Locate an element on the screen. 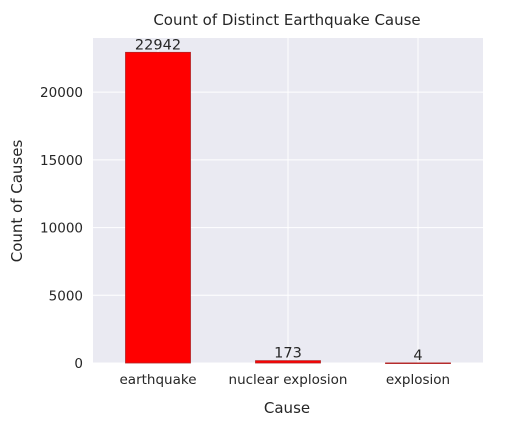  bar-earthquake is located at coordinates (158, 207).